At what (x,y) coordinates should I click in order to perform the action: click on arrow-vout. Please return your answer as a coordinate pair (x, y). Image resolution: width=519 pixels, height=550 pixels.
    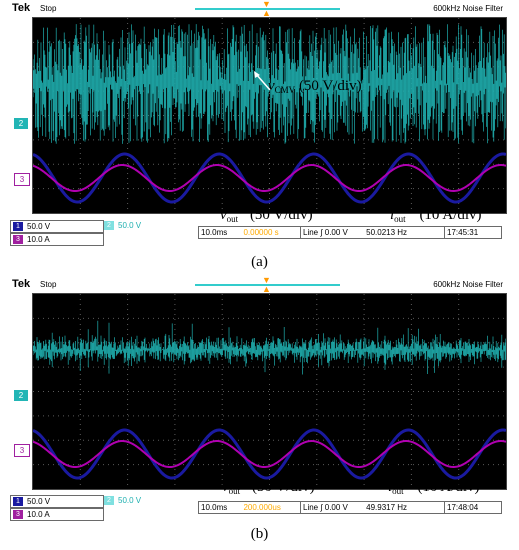
    Looking at the image, I should click on (218, 199).